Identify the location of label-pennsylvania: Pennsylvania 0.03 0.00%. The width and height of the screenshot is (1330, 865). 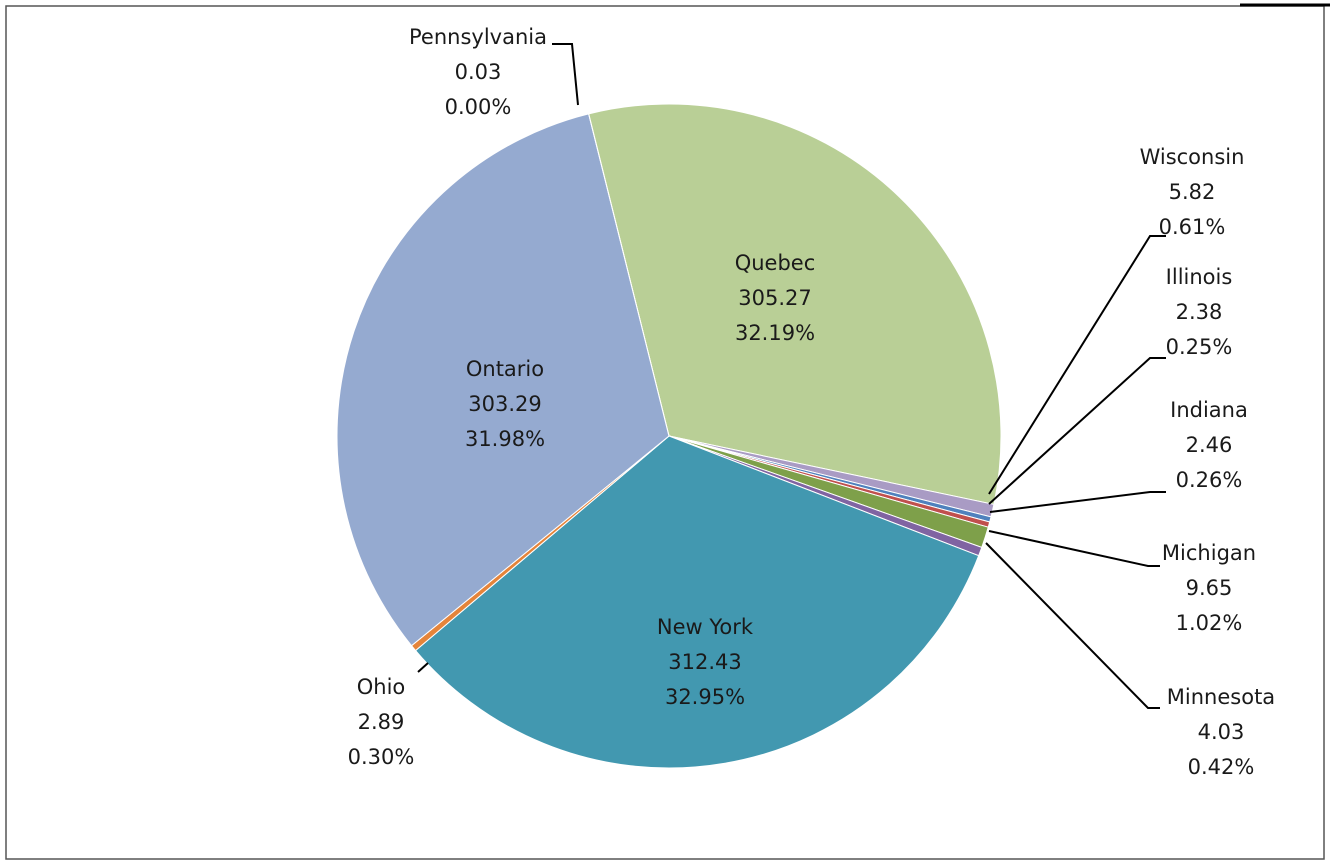
(478, 72).